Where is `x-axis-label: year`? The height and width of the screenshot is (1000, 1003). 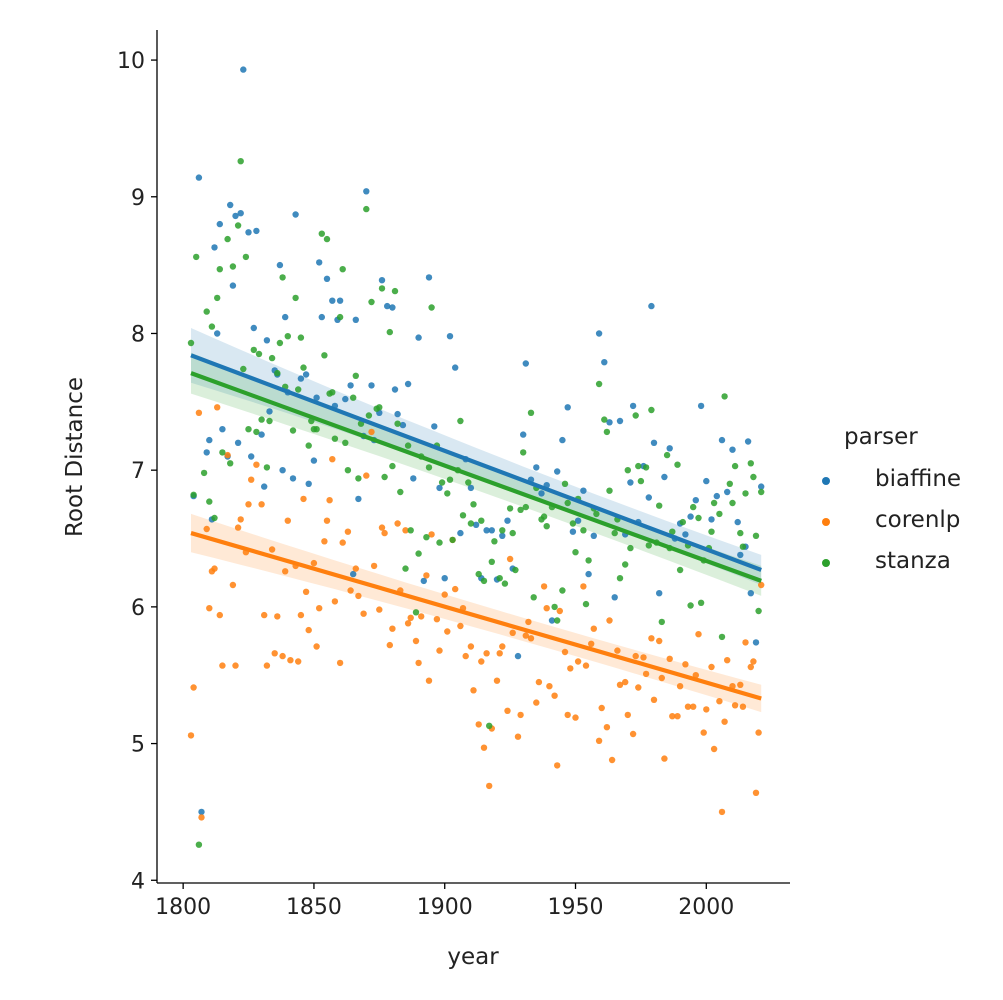 x-axis-label: year is located at coordinates (473, 957).